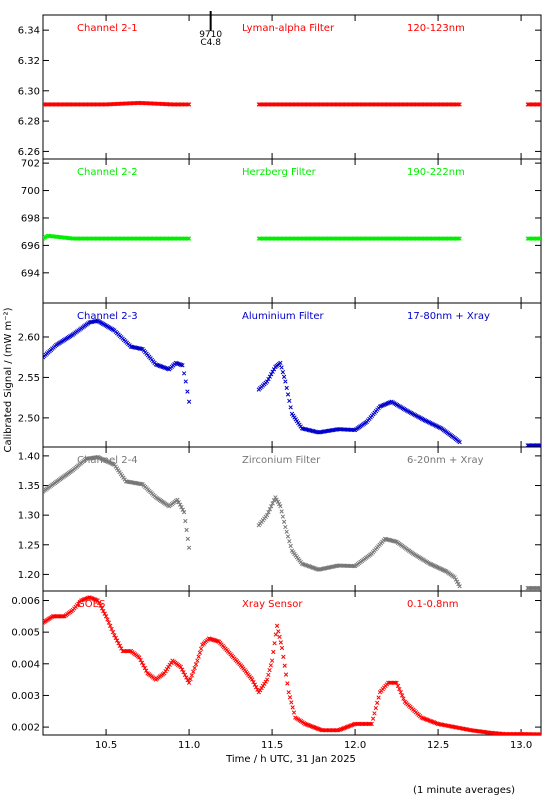  Describe the element at coordinates (29, 31) in the screenshot. I see `y-tick-label: 6.34` at that location.